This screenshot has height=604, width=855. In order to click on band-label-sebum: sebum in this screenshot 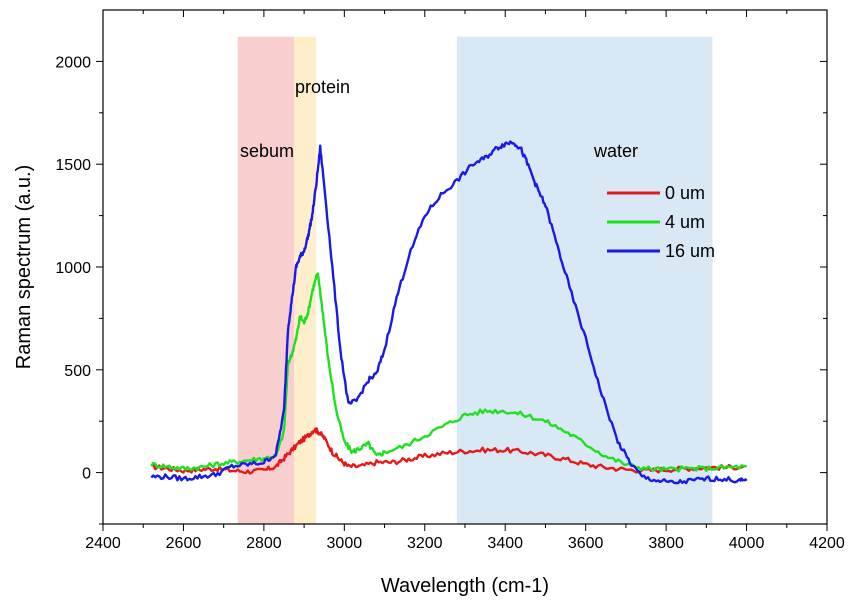, I will do `click(267, 151)`.